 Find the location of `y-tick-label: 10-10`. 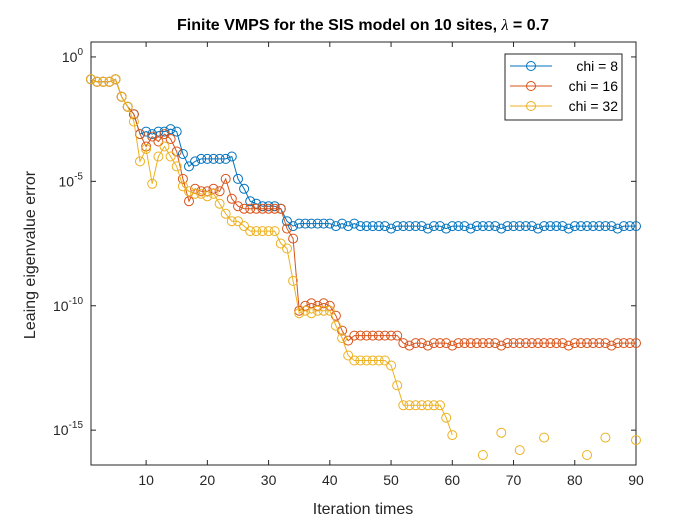

y-tick-label: 10-10 is located at coordinates (68, 305).